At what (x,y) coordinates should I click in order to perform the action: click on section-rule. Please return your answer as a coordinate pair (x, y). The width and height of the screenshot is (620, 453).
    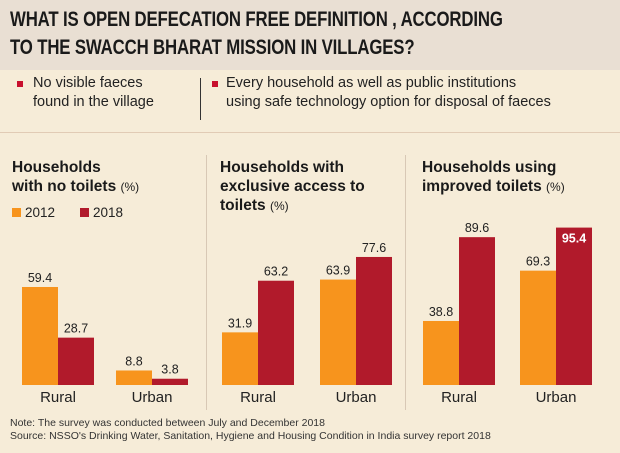
    Looking at the image, I should click on (310, 132).